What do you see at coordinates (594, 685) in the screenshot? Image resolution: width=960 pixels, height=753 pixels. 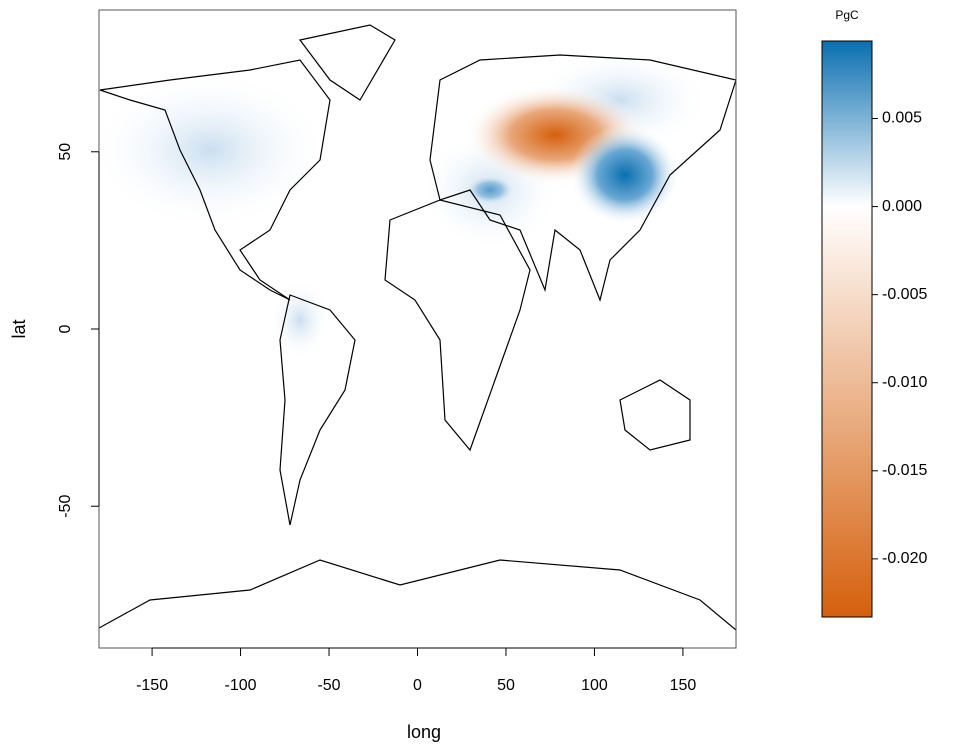 I see `x-tick-label: 100` at bounding box center [594, 685].